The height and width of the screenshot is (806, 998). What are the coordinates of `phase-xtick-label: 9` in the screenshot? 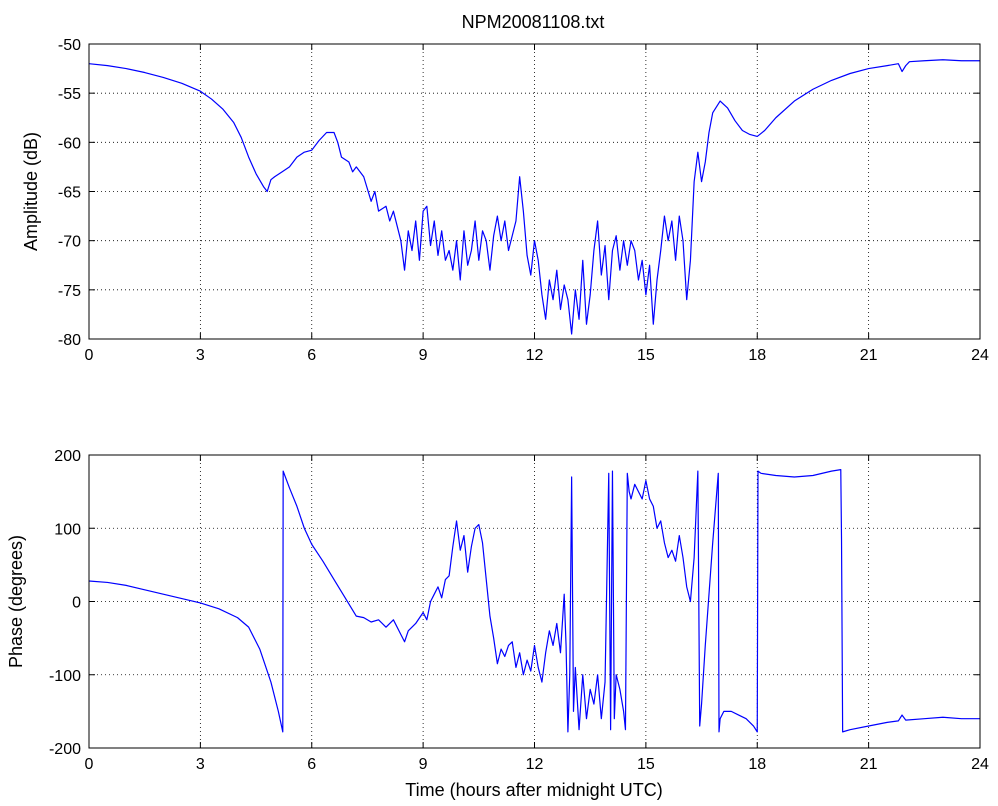 It's located at (423, 764).